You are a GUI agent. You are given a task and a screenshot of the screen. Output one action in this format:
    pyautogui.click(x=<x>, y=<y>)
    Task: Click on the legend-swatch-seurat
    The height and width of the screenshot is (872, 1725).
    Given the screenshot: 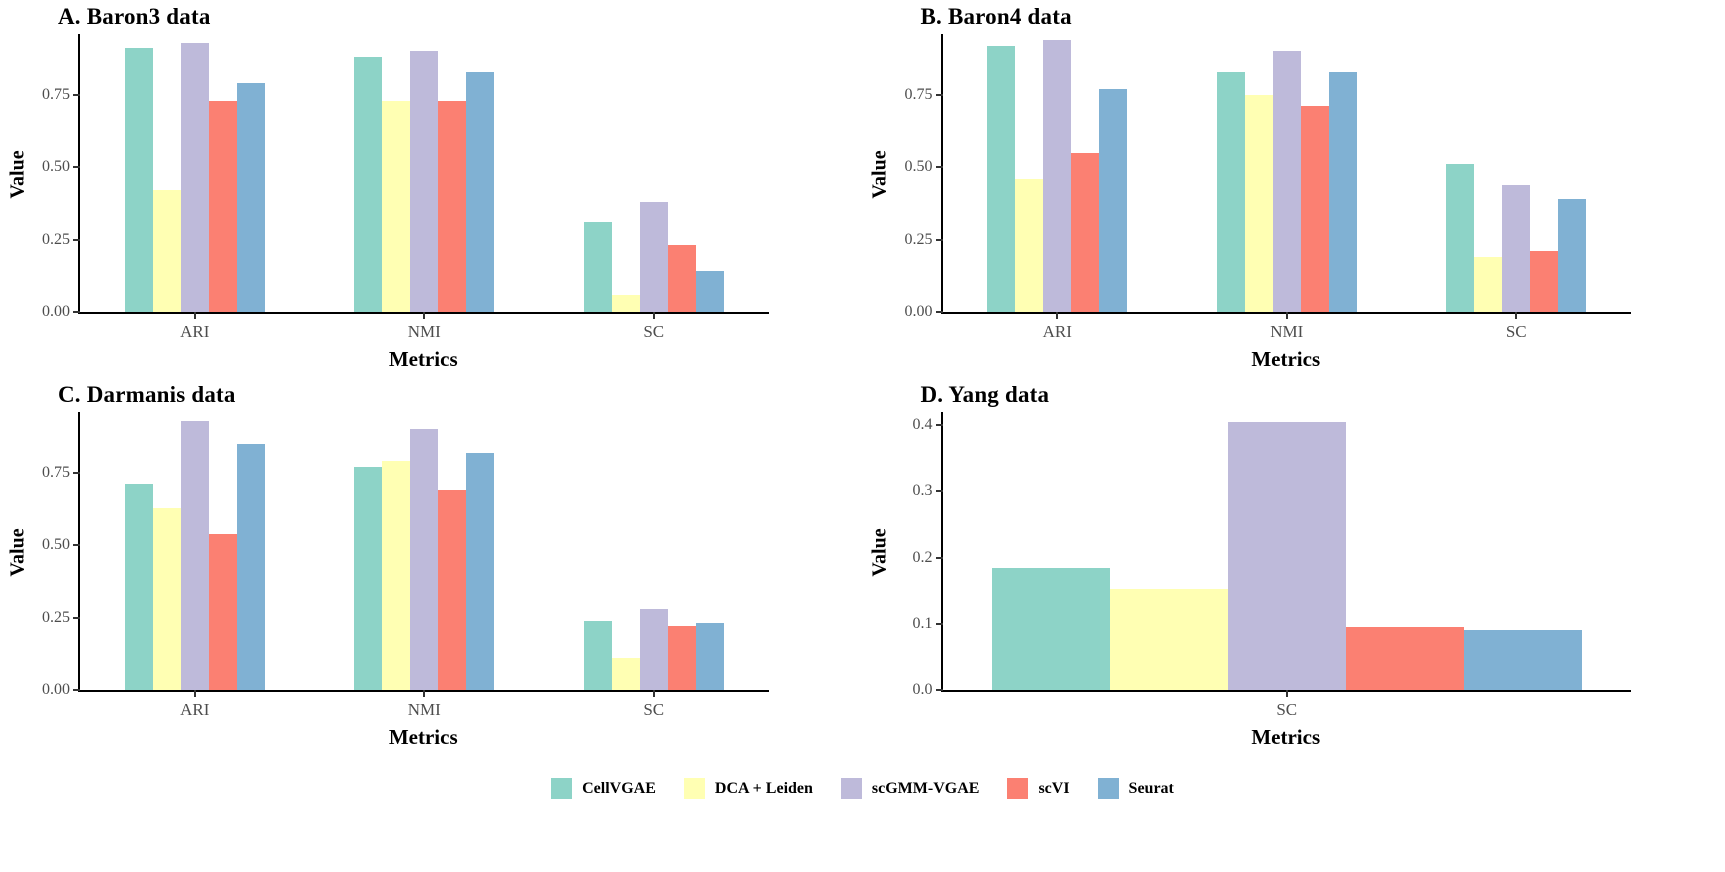 What is the action you would take?
    pyautogui.click(x=1108, y=788)
    